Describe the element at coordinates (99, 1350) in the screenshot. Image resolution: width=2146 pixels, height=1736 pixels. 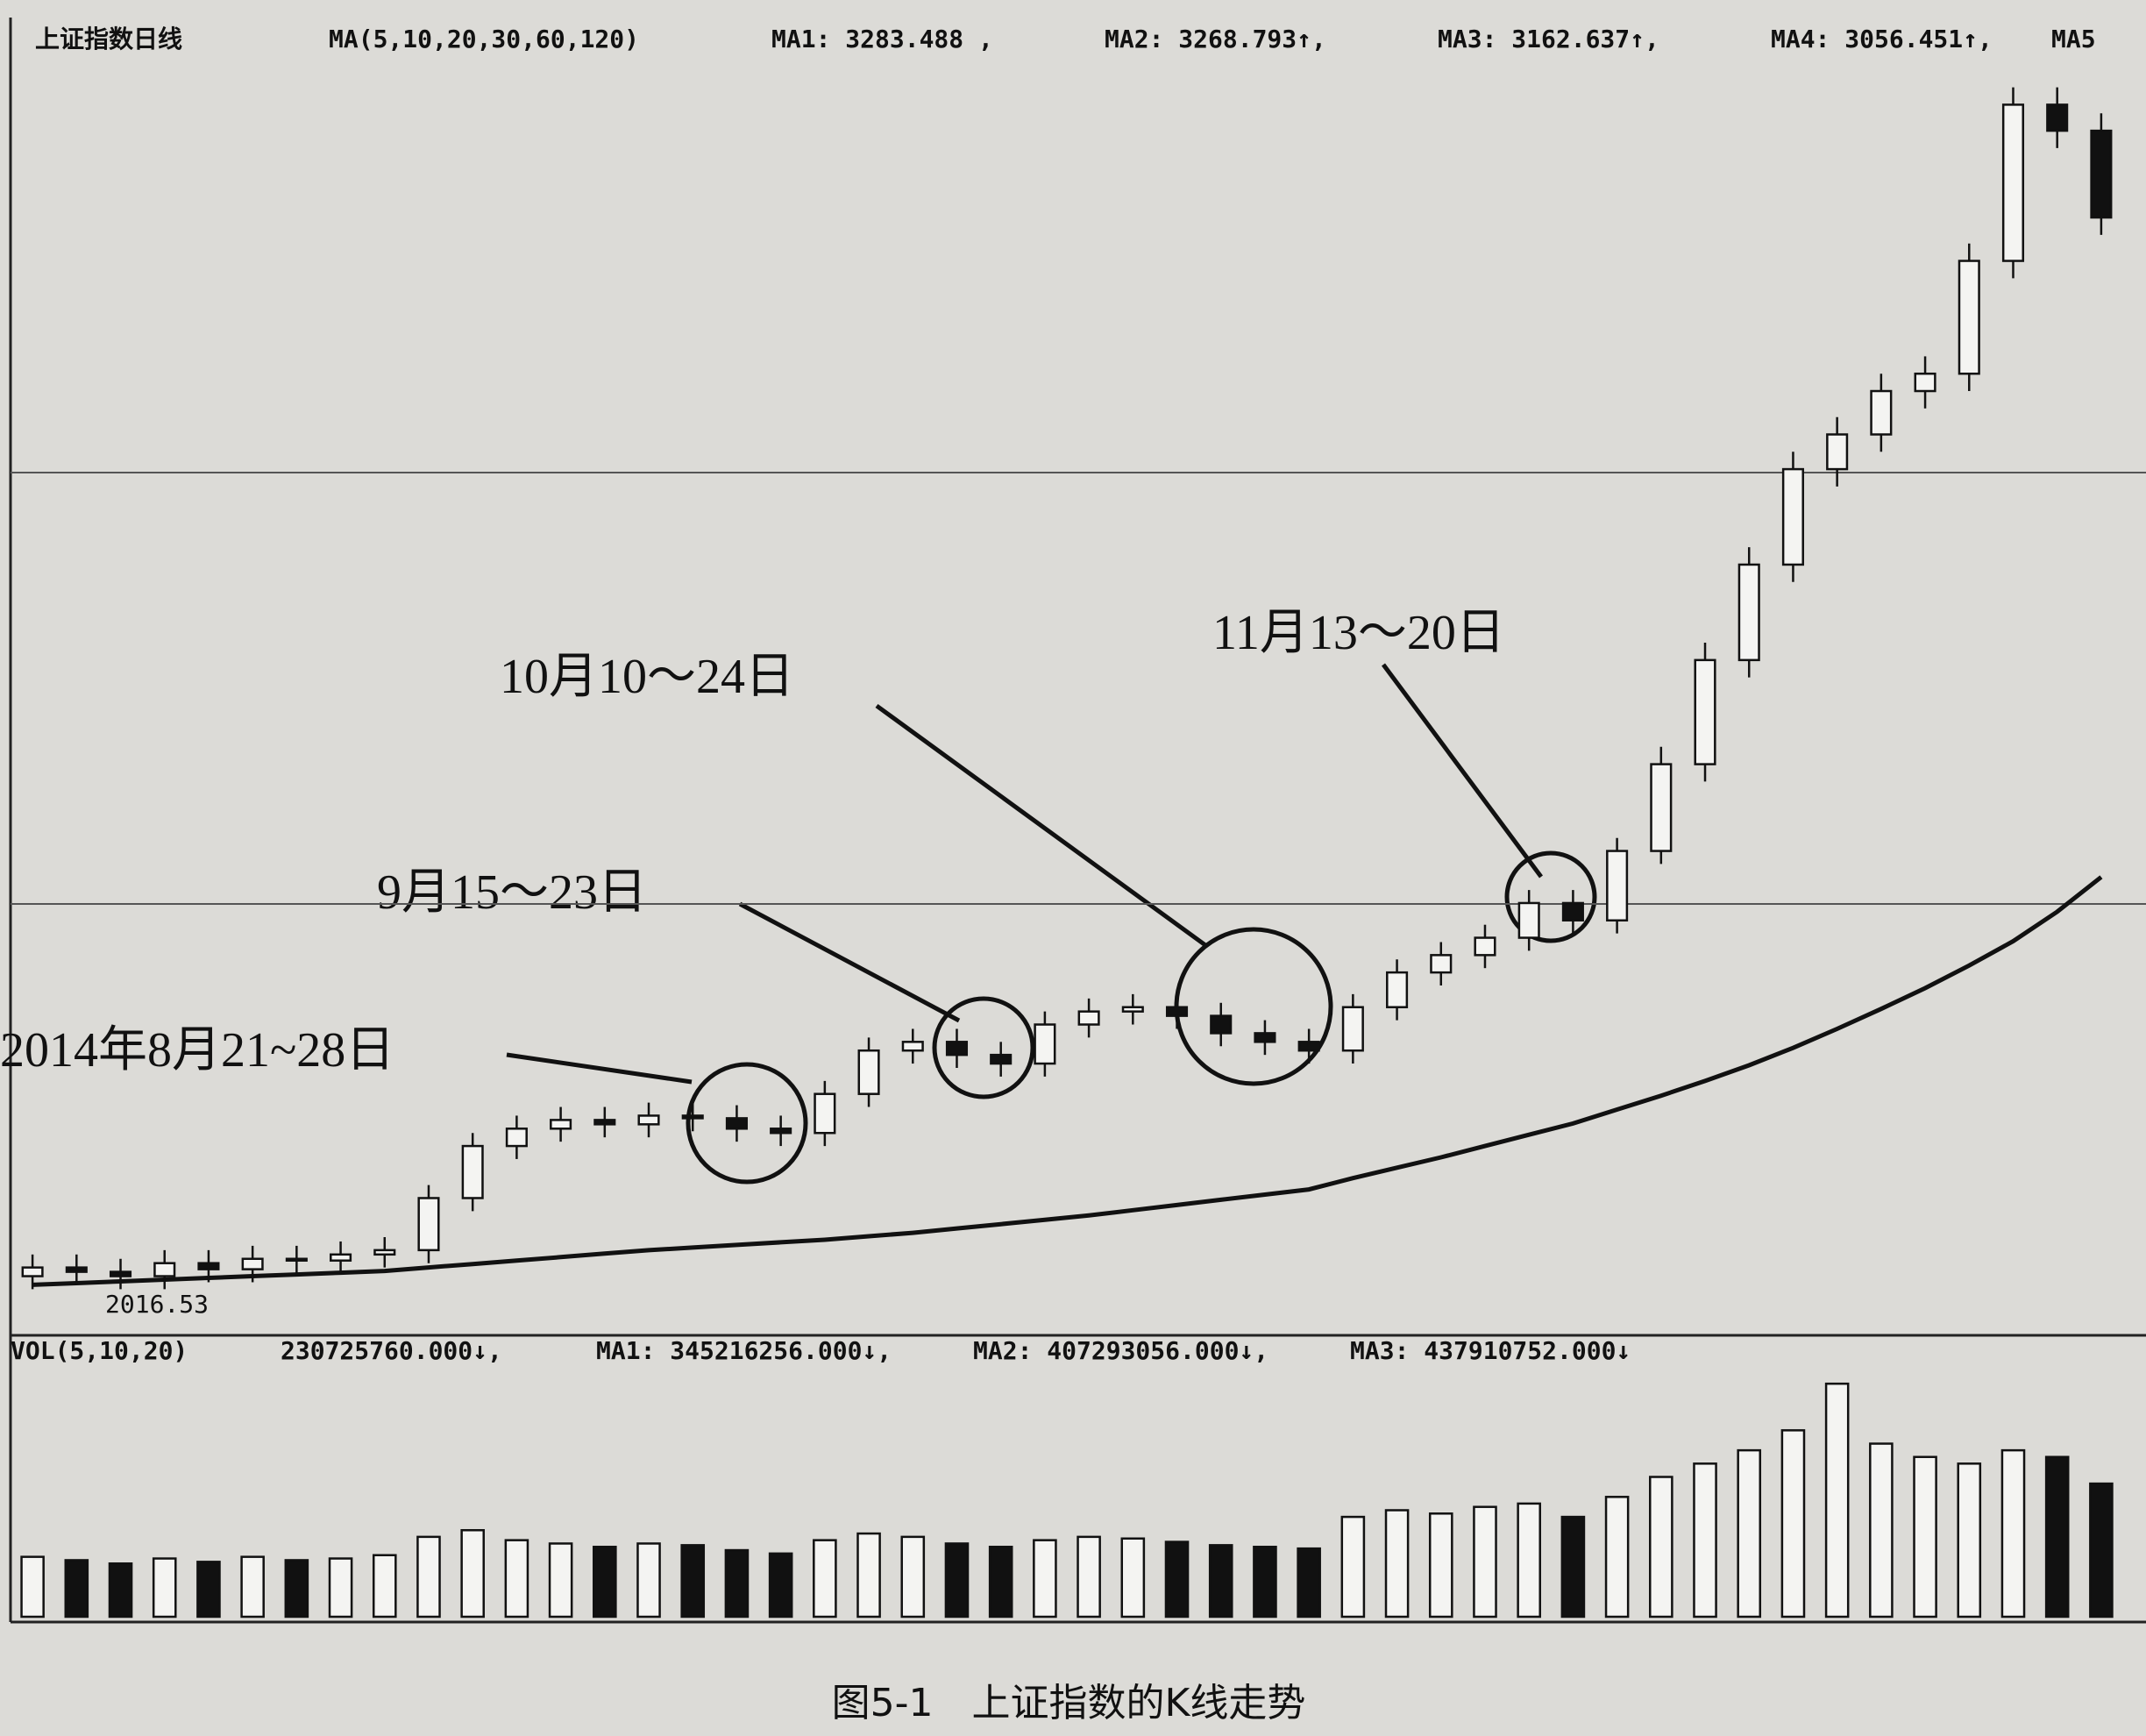
I see `volume-title: VOL(5,10,20)` at that location.